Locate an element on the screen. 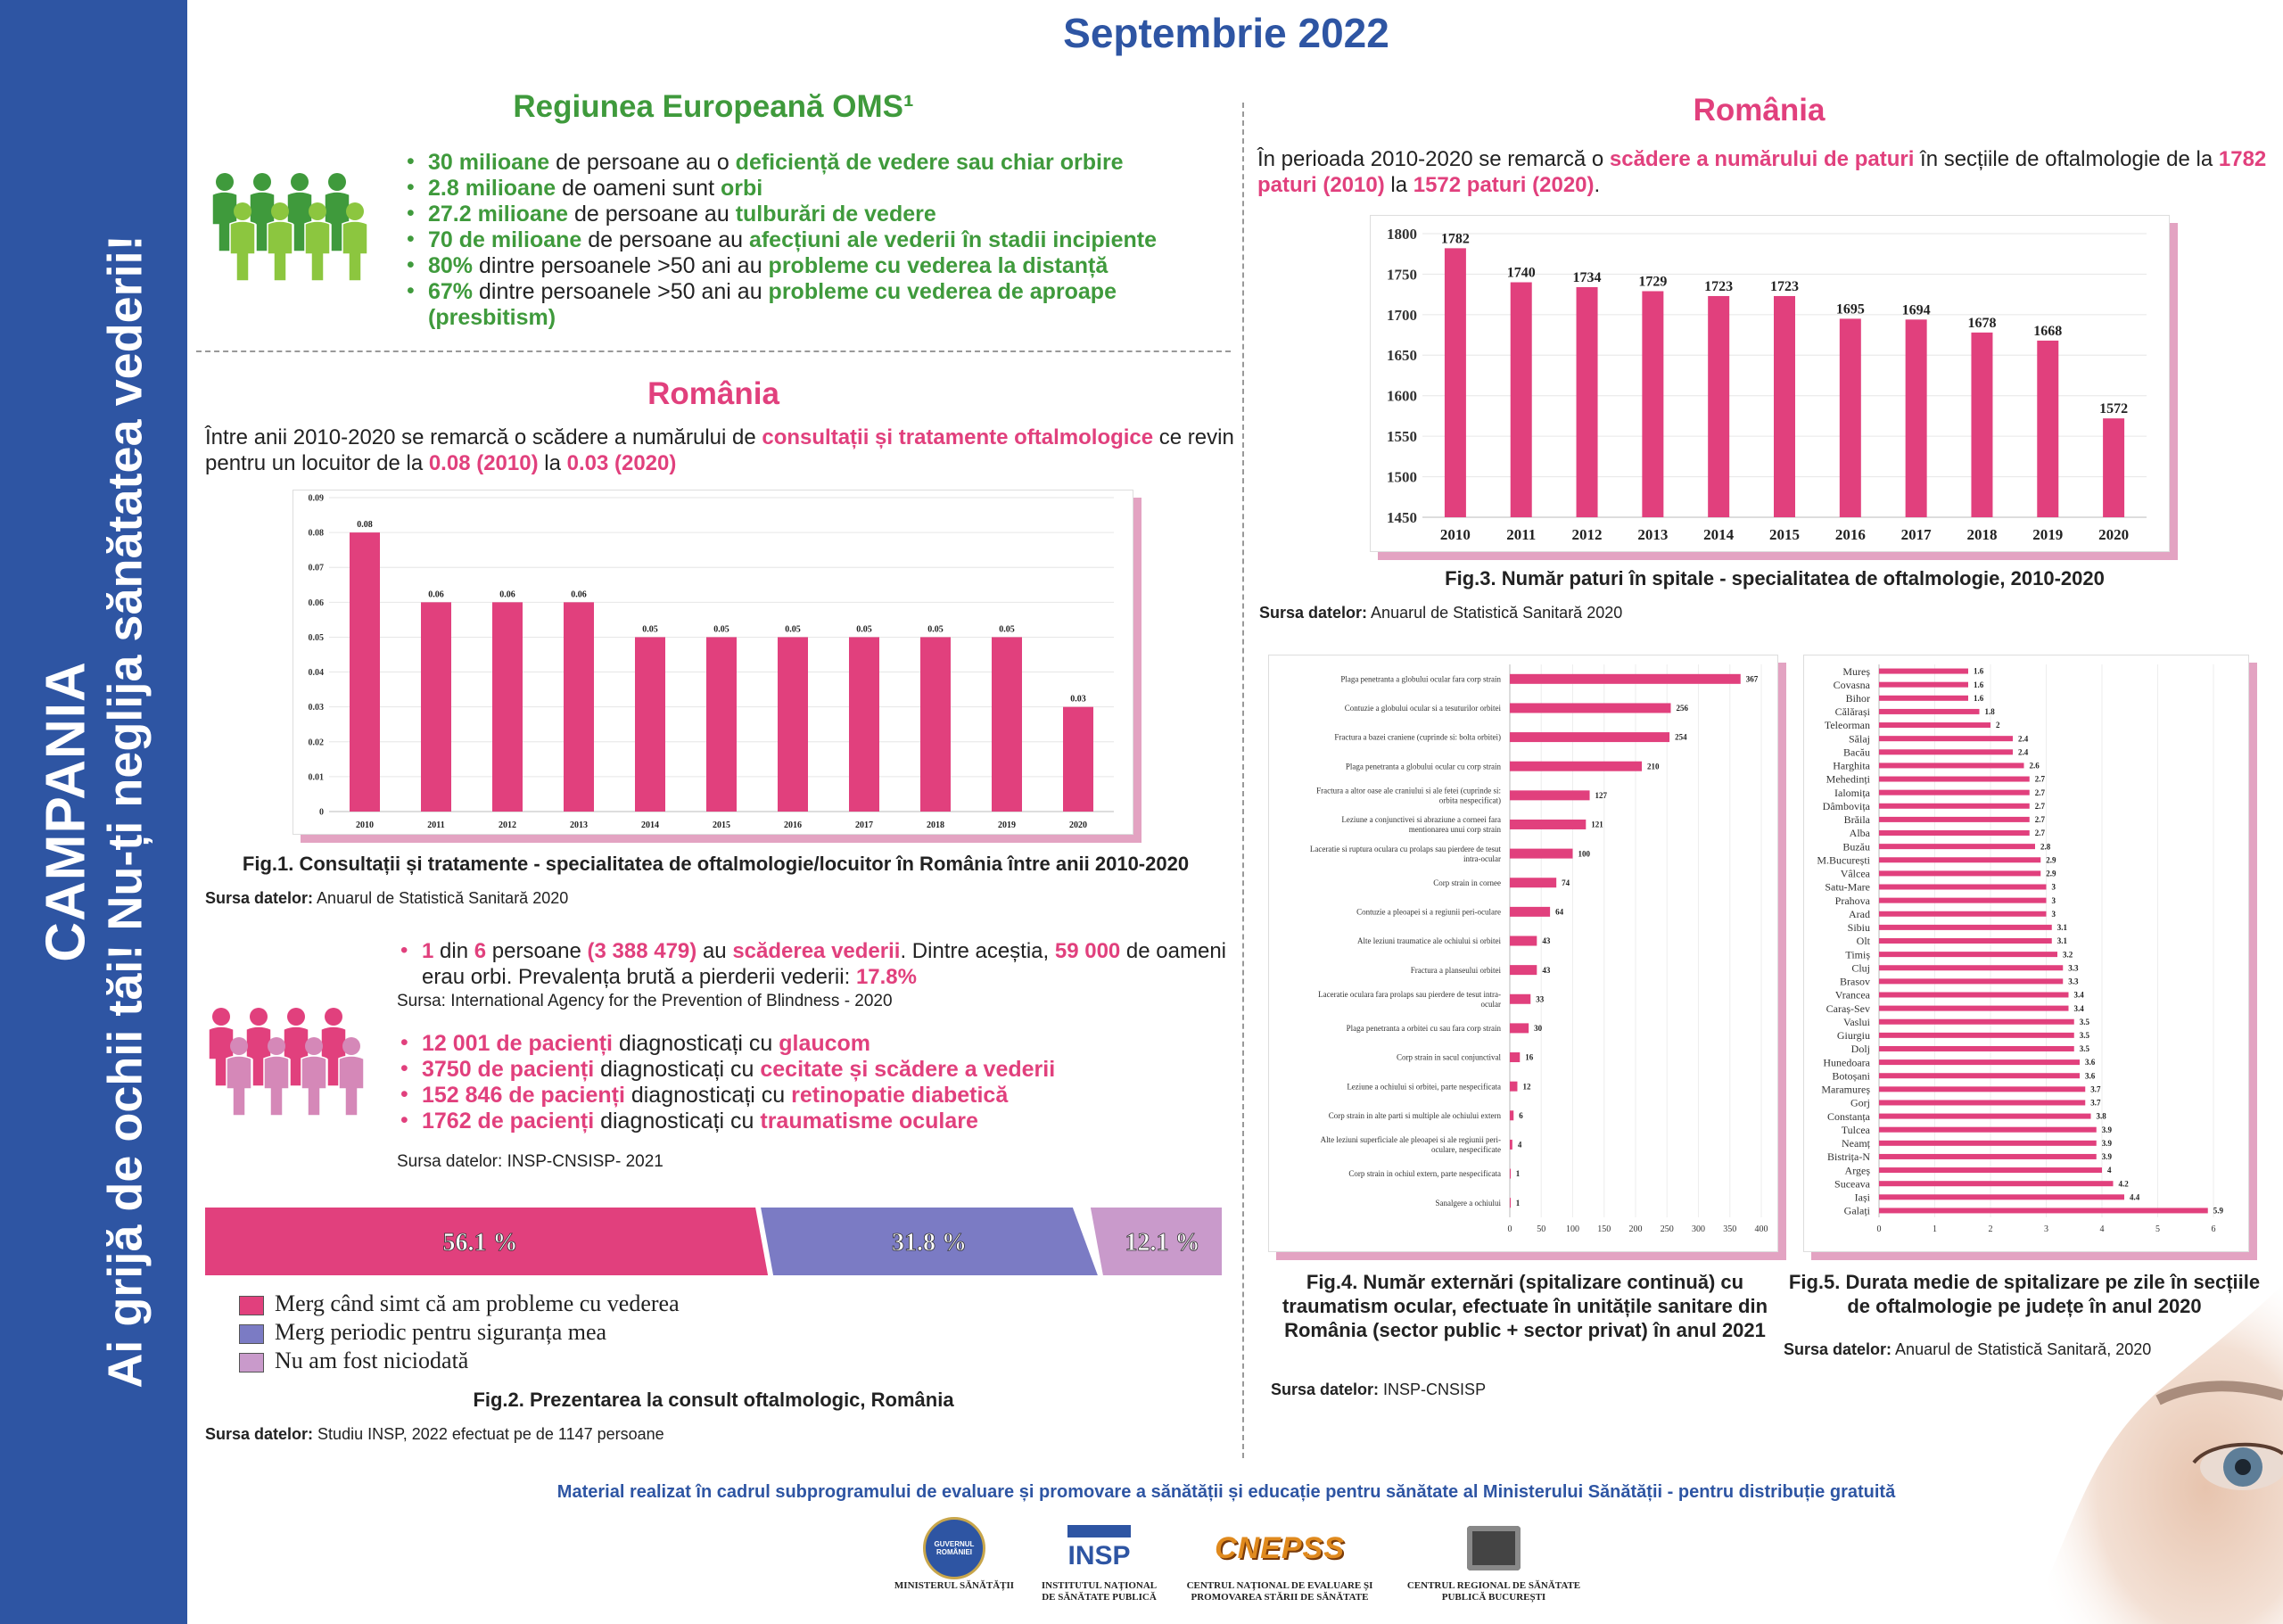 Image resolution: width=2283 pixels, height=1624 pixels. plain-text: diagnosticați cu is located at coordinates (677, 1121).